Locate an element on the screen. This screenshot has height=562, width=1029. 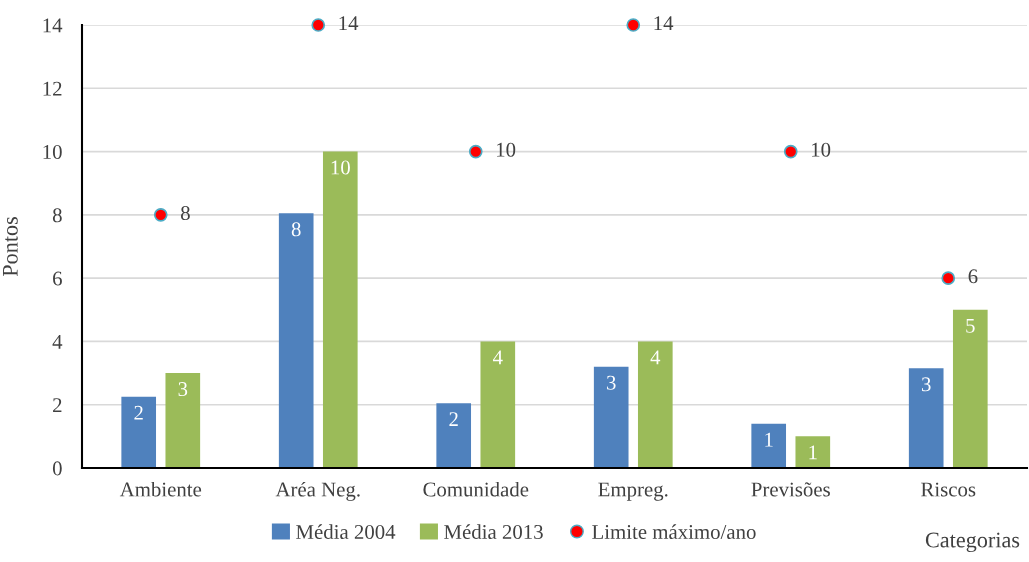
y-tick-label: 8 is located at coordinates (57, 215).